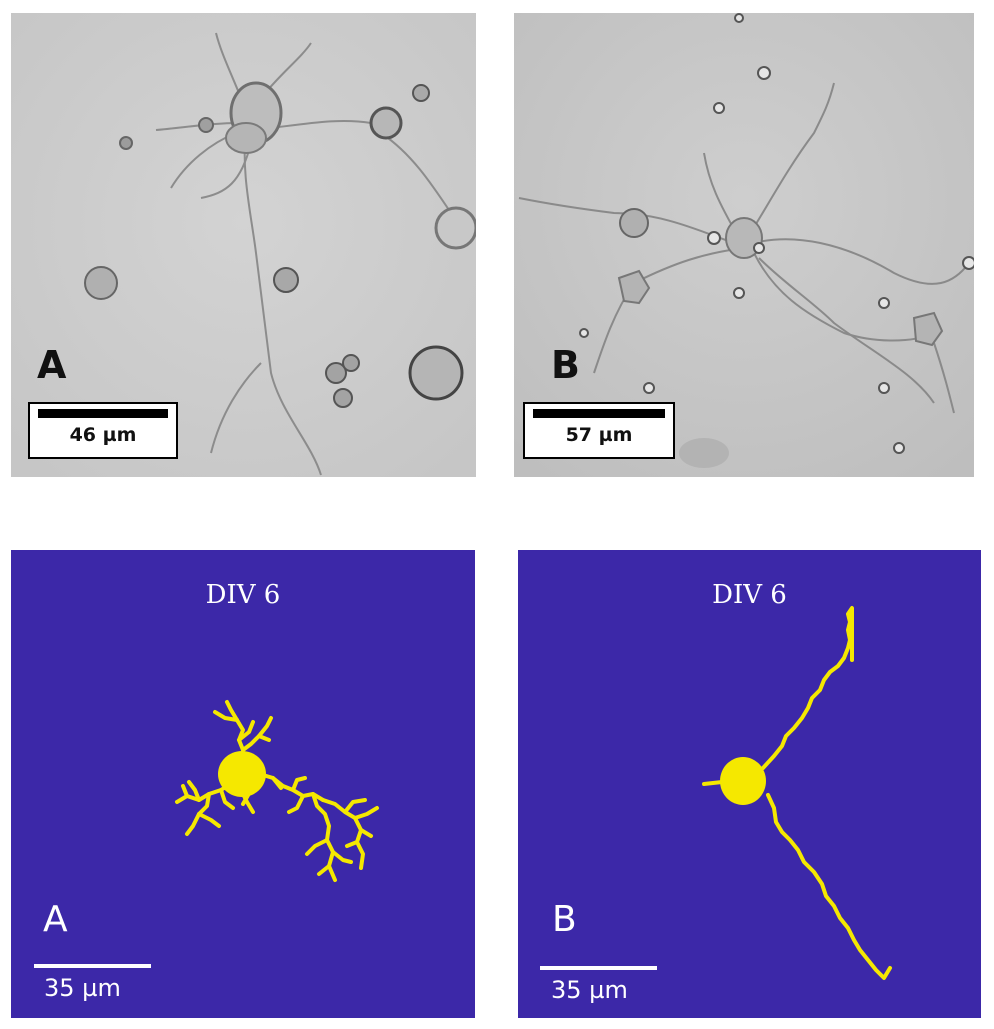 This screenshot has height=1029, width=994. Describe the element at coordinates (82, 988) in the screenshot. I see `simulation-a-scale-label: 35 µm` at that location.